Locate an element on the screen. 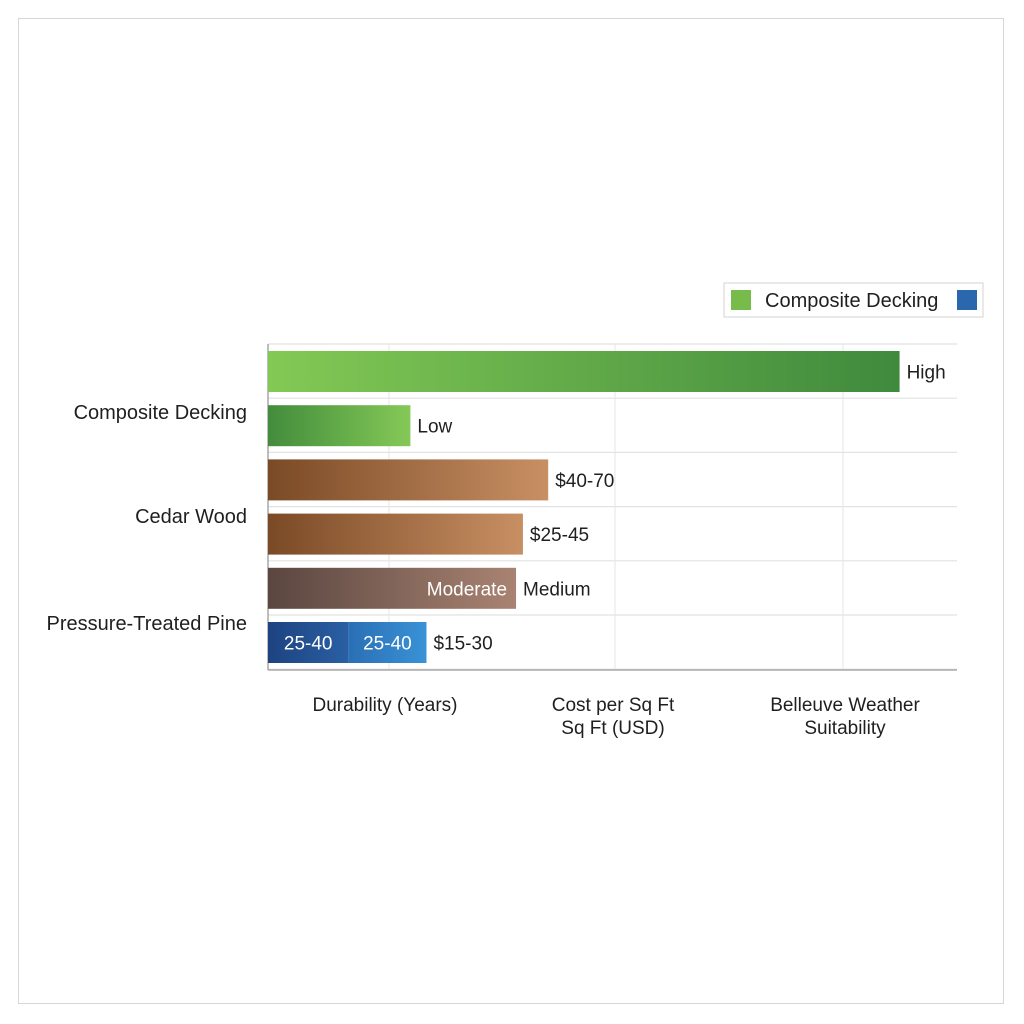  category-label: Pressure-Treated Pine is located at coordinates (147, 624).